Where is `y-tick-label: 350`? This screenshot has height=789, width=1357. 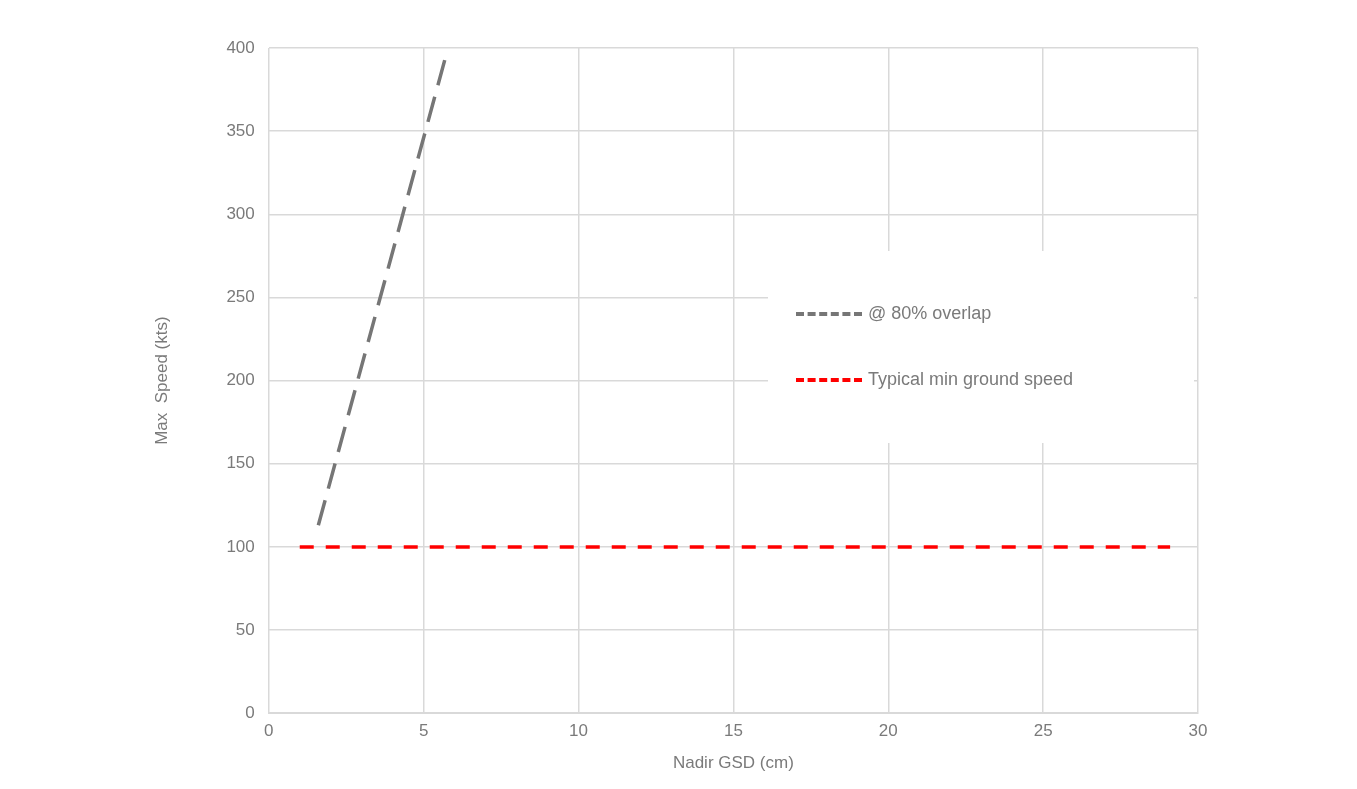 y-tick-label: 350 is located at coordinates (240, 130).